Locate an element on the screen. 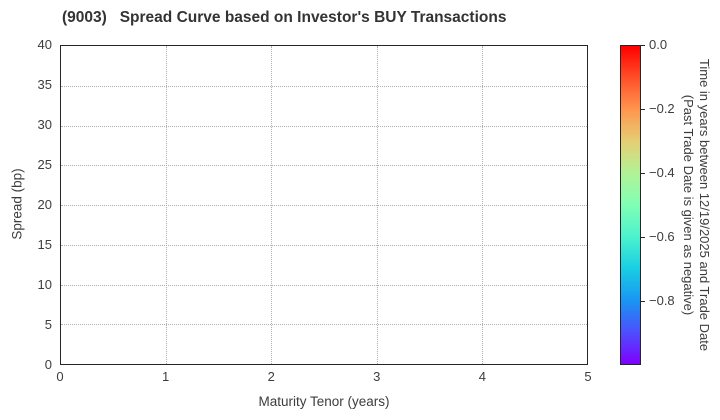 This screenshot has width=720, height=420. y-tick-label: 0 is located at coordinates (48, 364).